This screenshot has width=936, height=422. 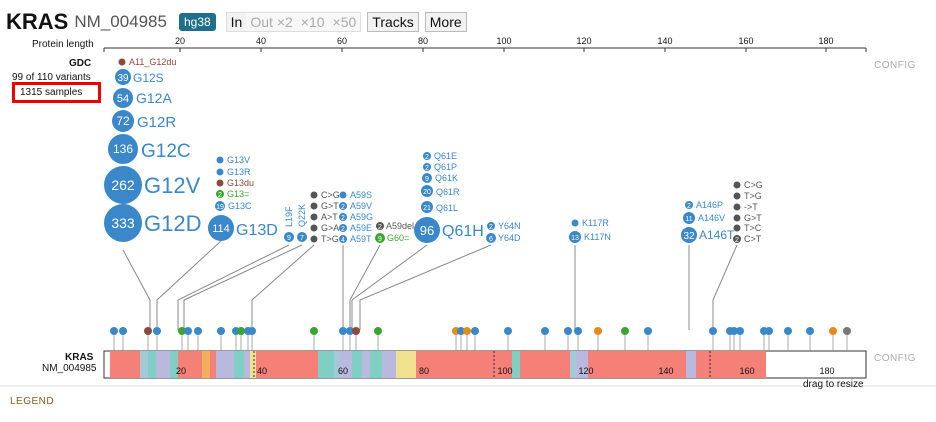 I want to click on svg-text: 11, so click(x=688, y=219).